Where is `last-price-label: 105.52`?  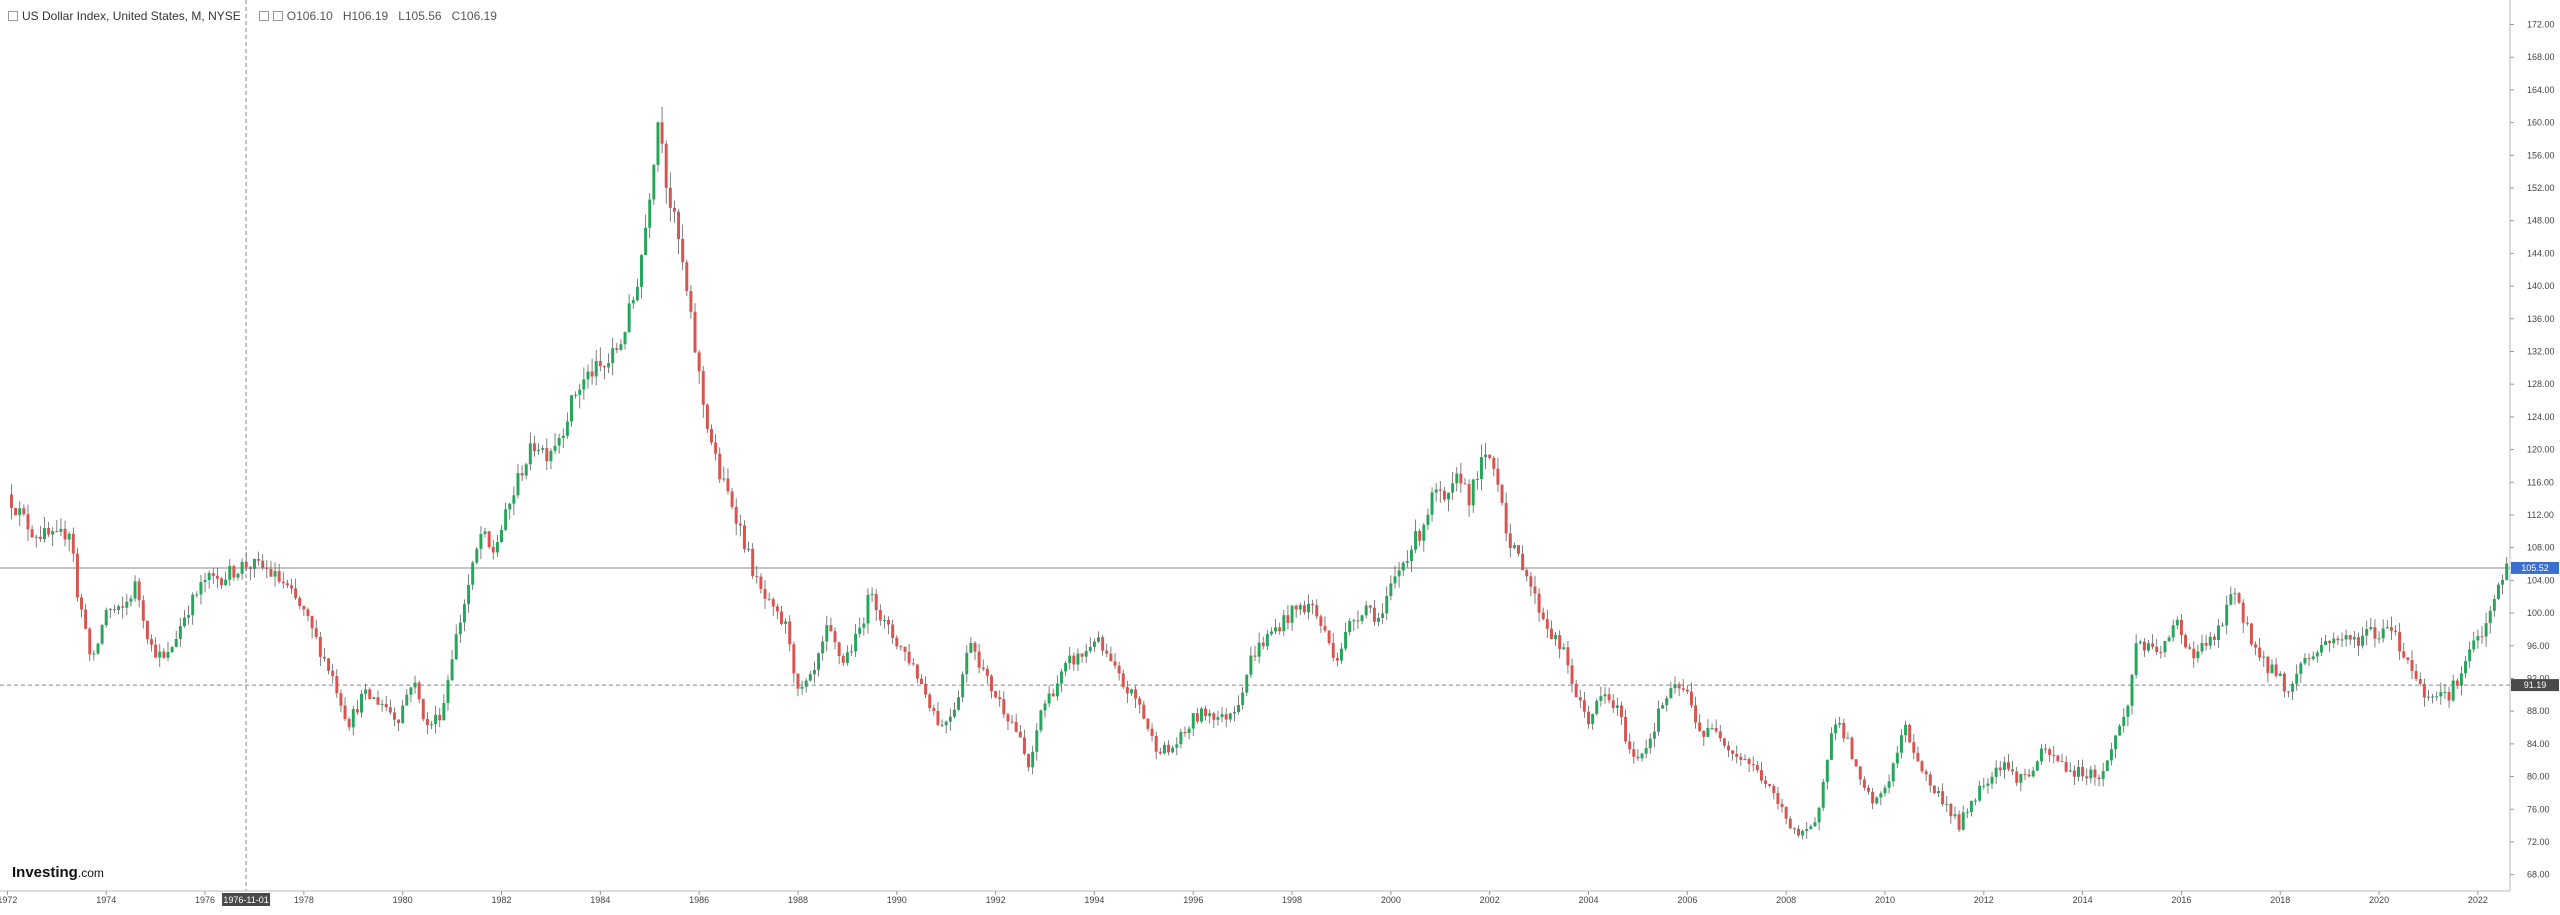
last-price-label: 105.52 is located at coordinates (2535, 568).